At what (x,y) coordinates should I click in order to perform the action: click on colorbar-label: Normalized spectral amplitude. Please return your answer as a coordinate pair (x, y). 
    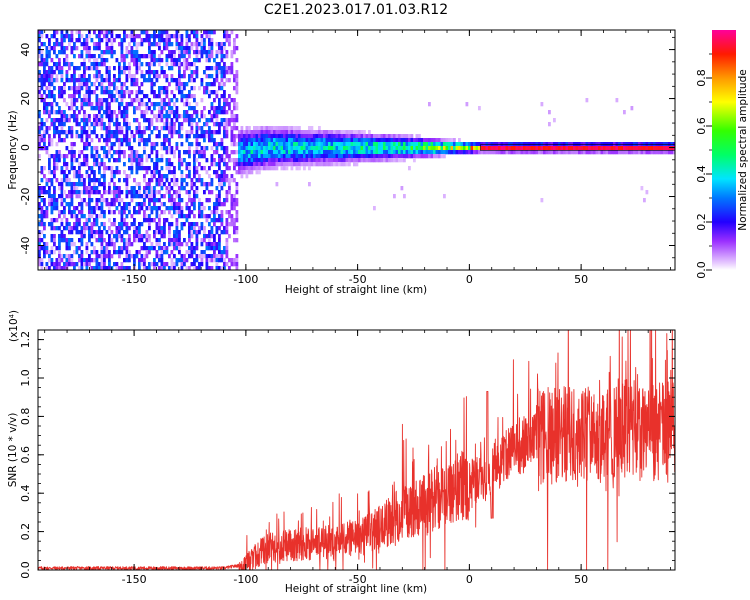
    Looking at the image, I should click on (743, 149).